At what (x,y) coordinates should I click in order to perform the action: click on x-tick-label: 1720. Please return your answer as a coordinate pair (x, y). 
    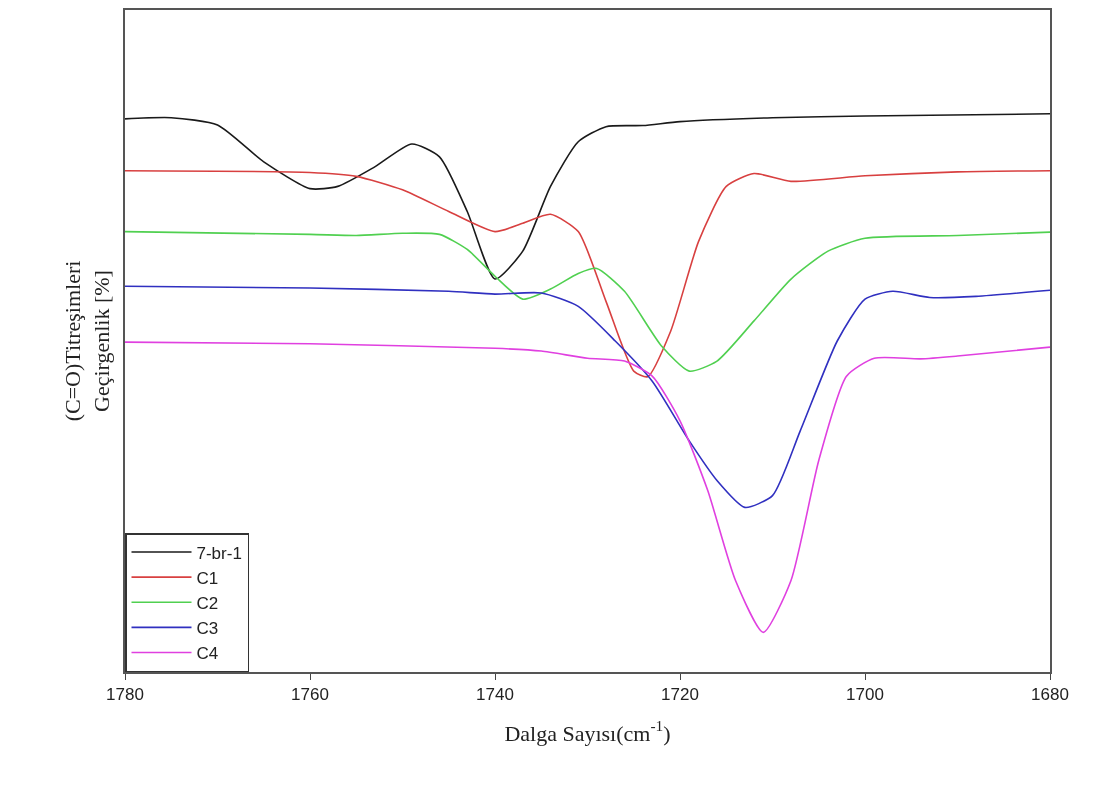
    Looking at the image, I should click on (680, 695).